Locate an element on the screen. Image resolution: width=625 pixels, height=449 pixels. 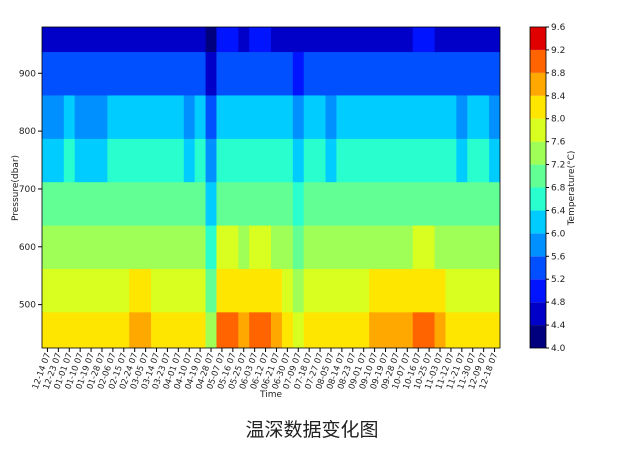
x-axis-label: Time is located at coordinates (270, 395).